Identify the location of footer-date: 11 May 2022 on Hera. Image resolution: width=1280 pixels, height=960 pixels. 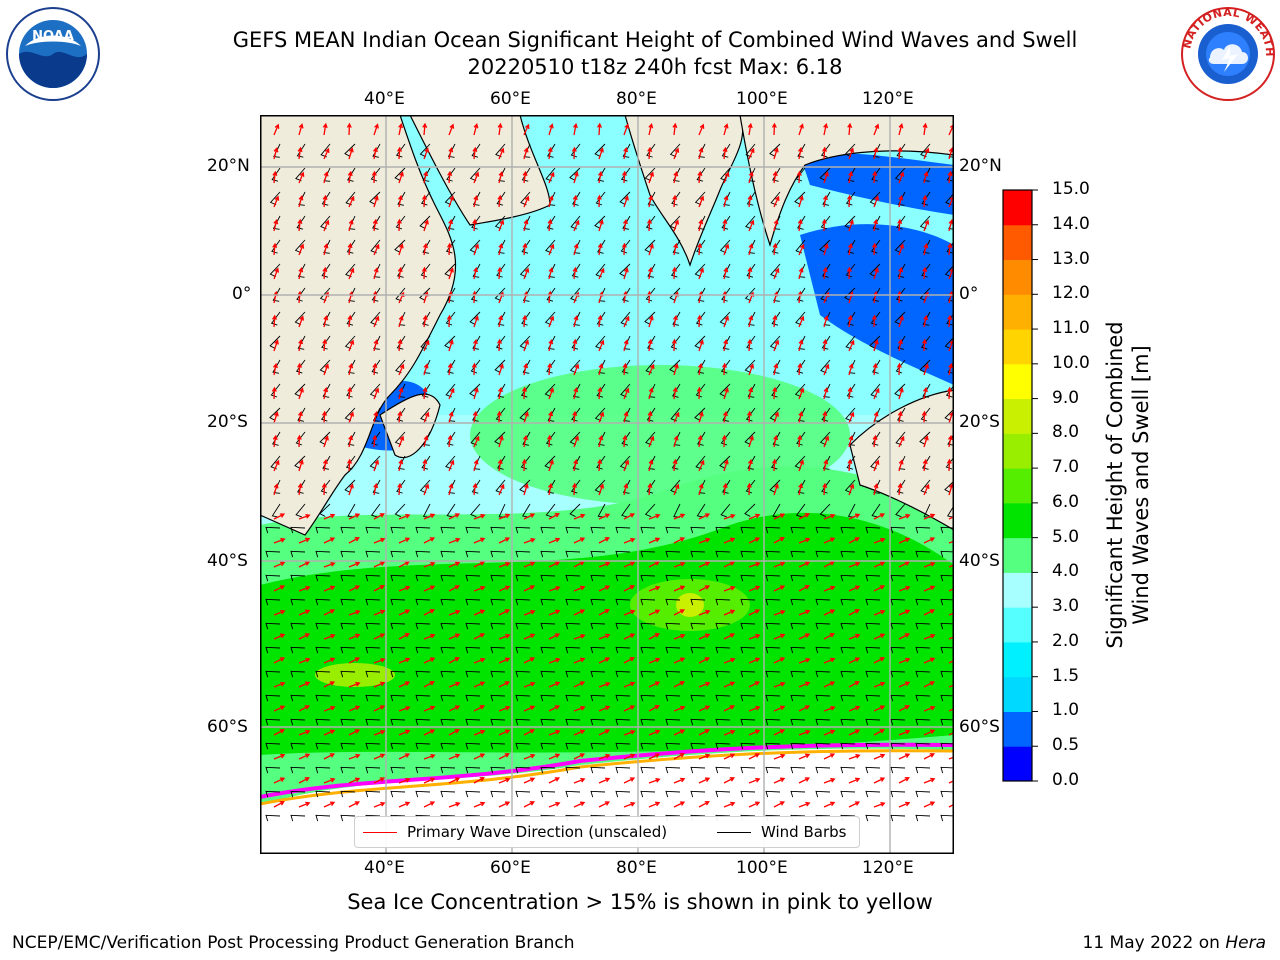
(1175, 943).